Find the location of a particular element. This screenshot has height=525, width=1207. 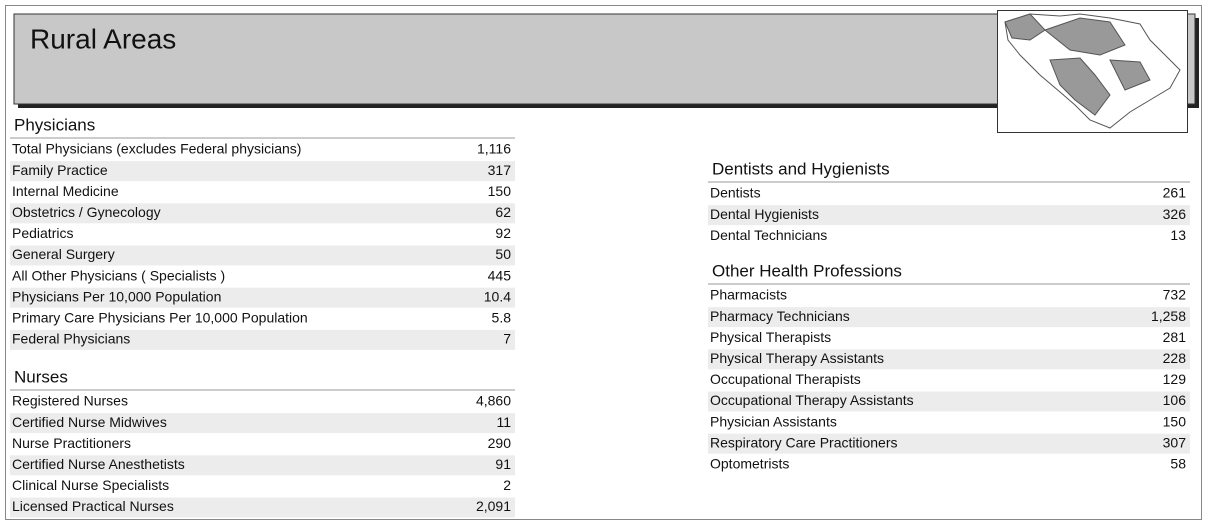

row-value: 13 is located at coordinates (1178, 235).